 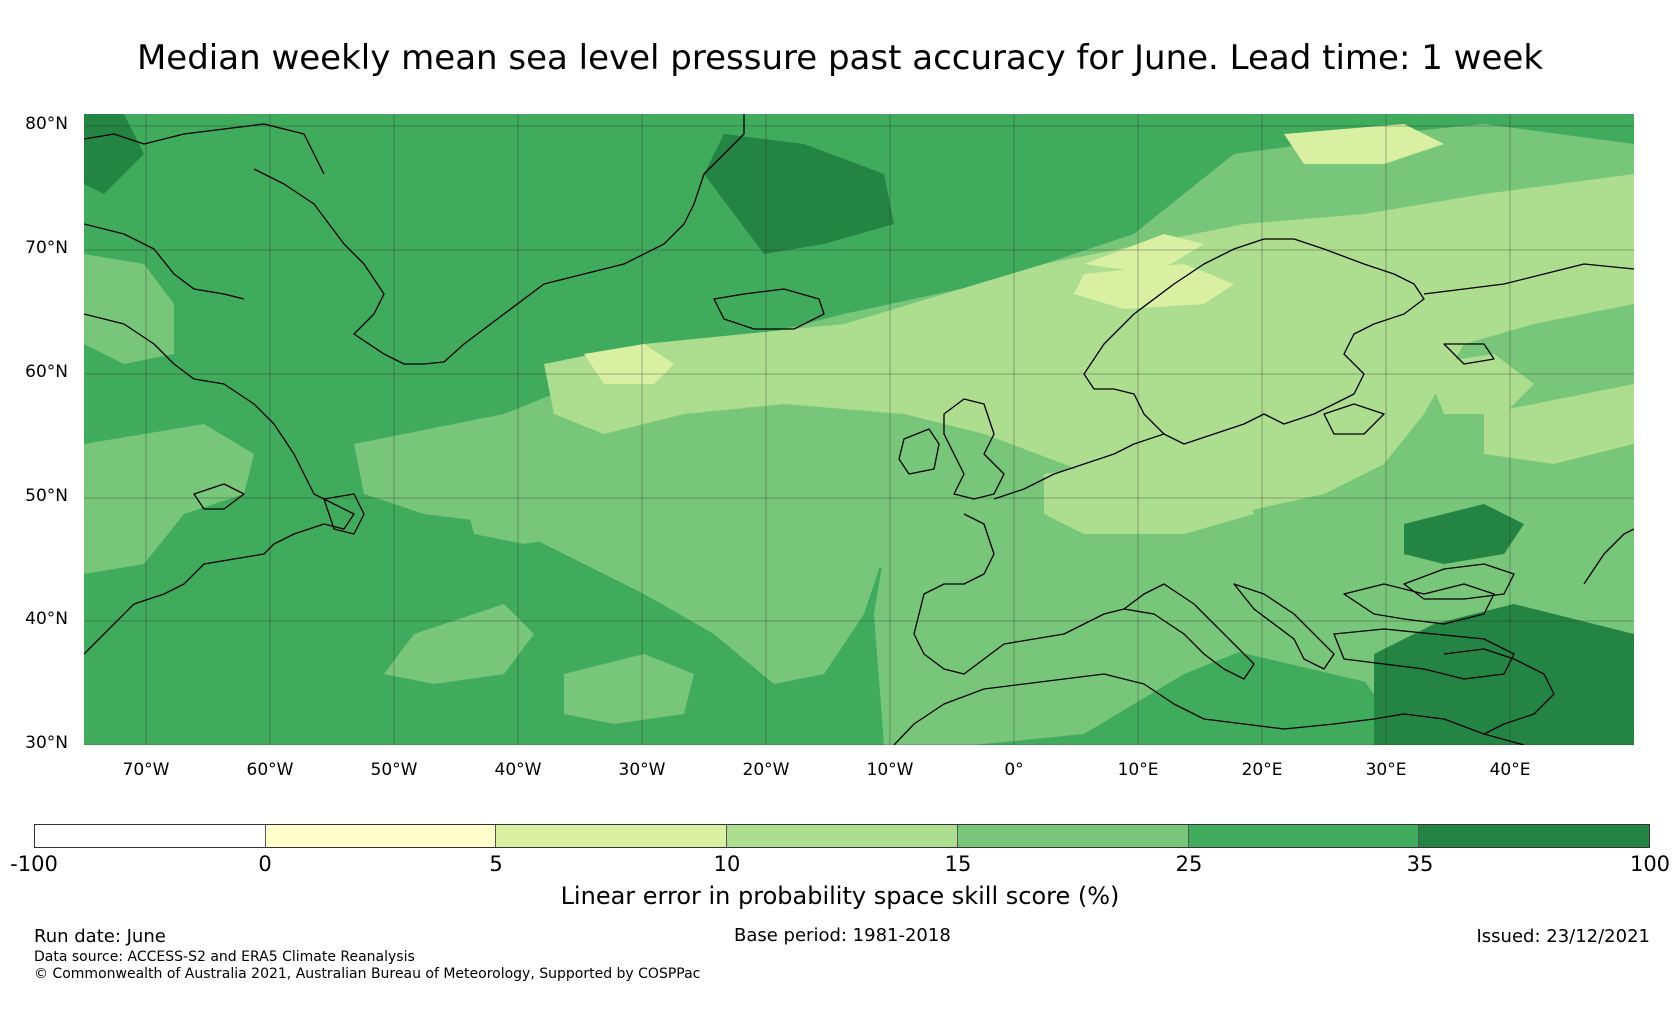 I want to click on lat-label-50n: 50°N, so click(x=46, y=496).